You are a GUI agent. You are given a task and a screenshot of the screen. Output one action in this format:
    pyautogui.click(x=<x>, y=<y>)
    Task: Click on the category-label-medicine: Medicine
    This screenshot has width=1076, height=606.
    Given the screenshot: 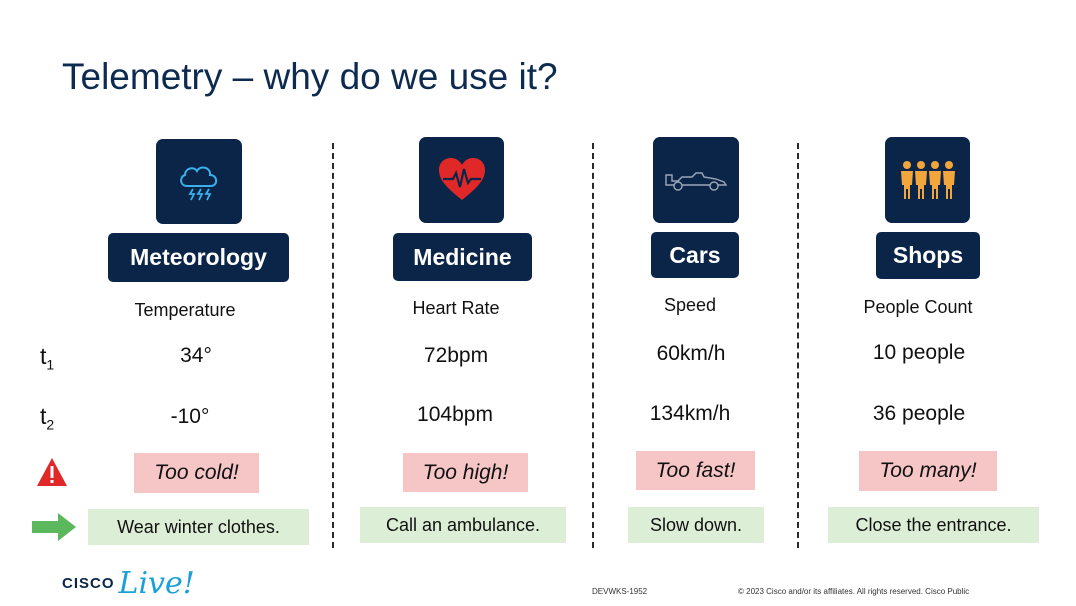 What is the action you would take?
    pyautogui.click(x=462, y=257)
    